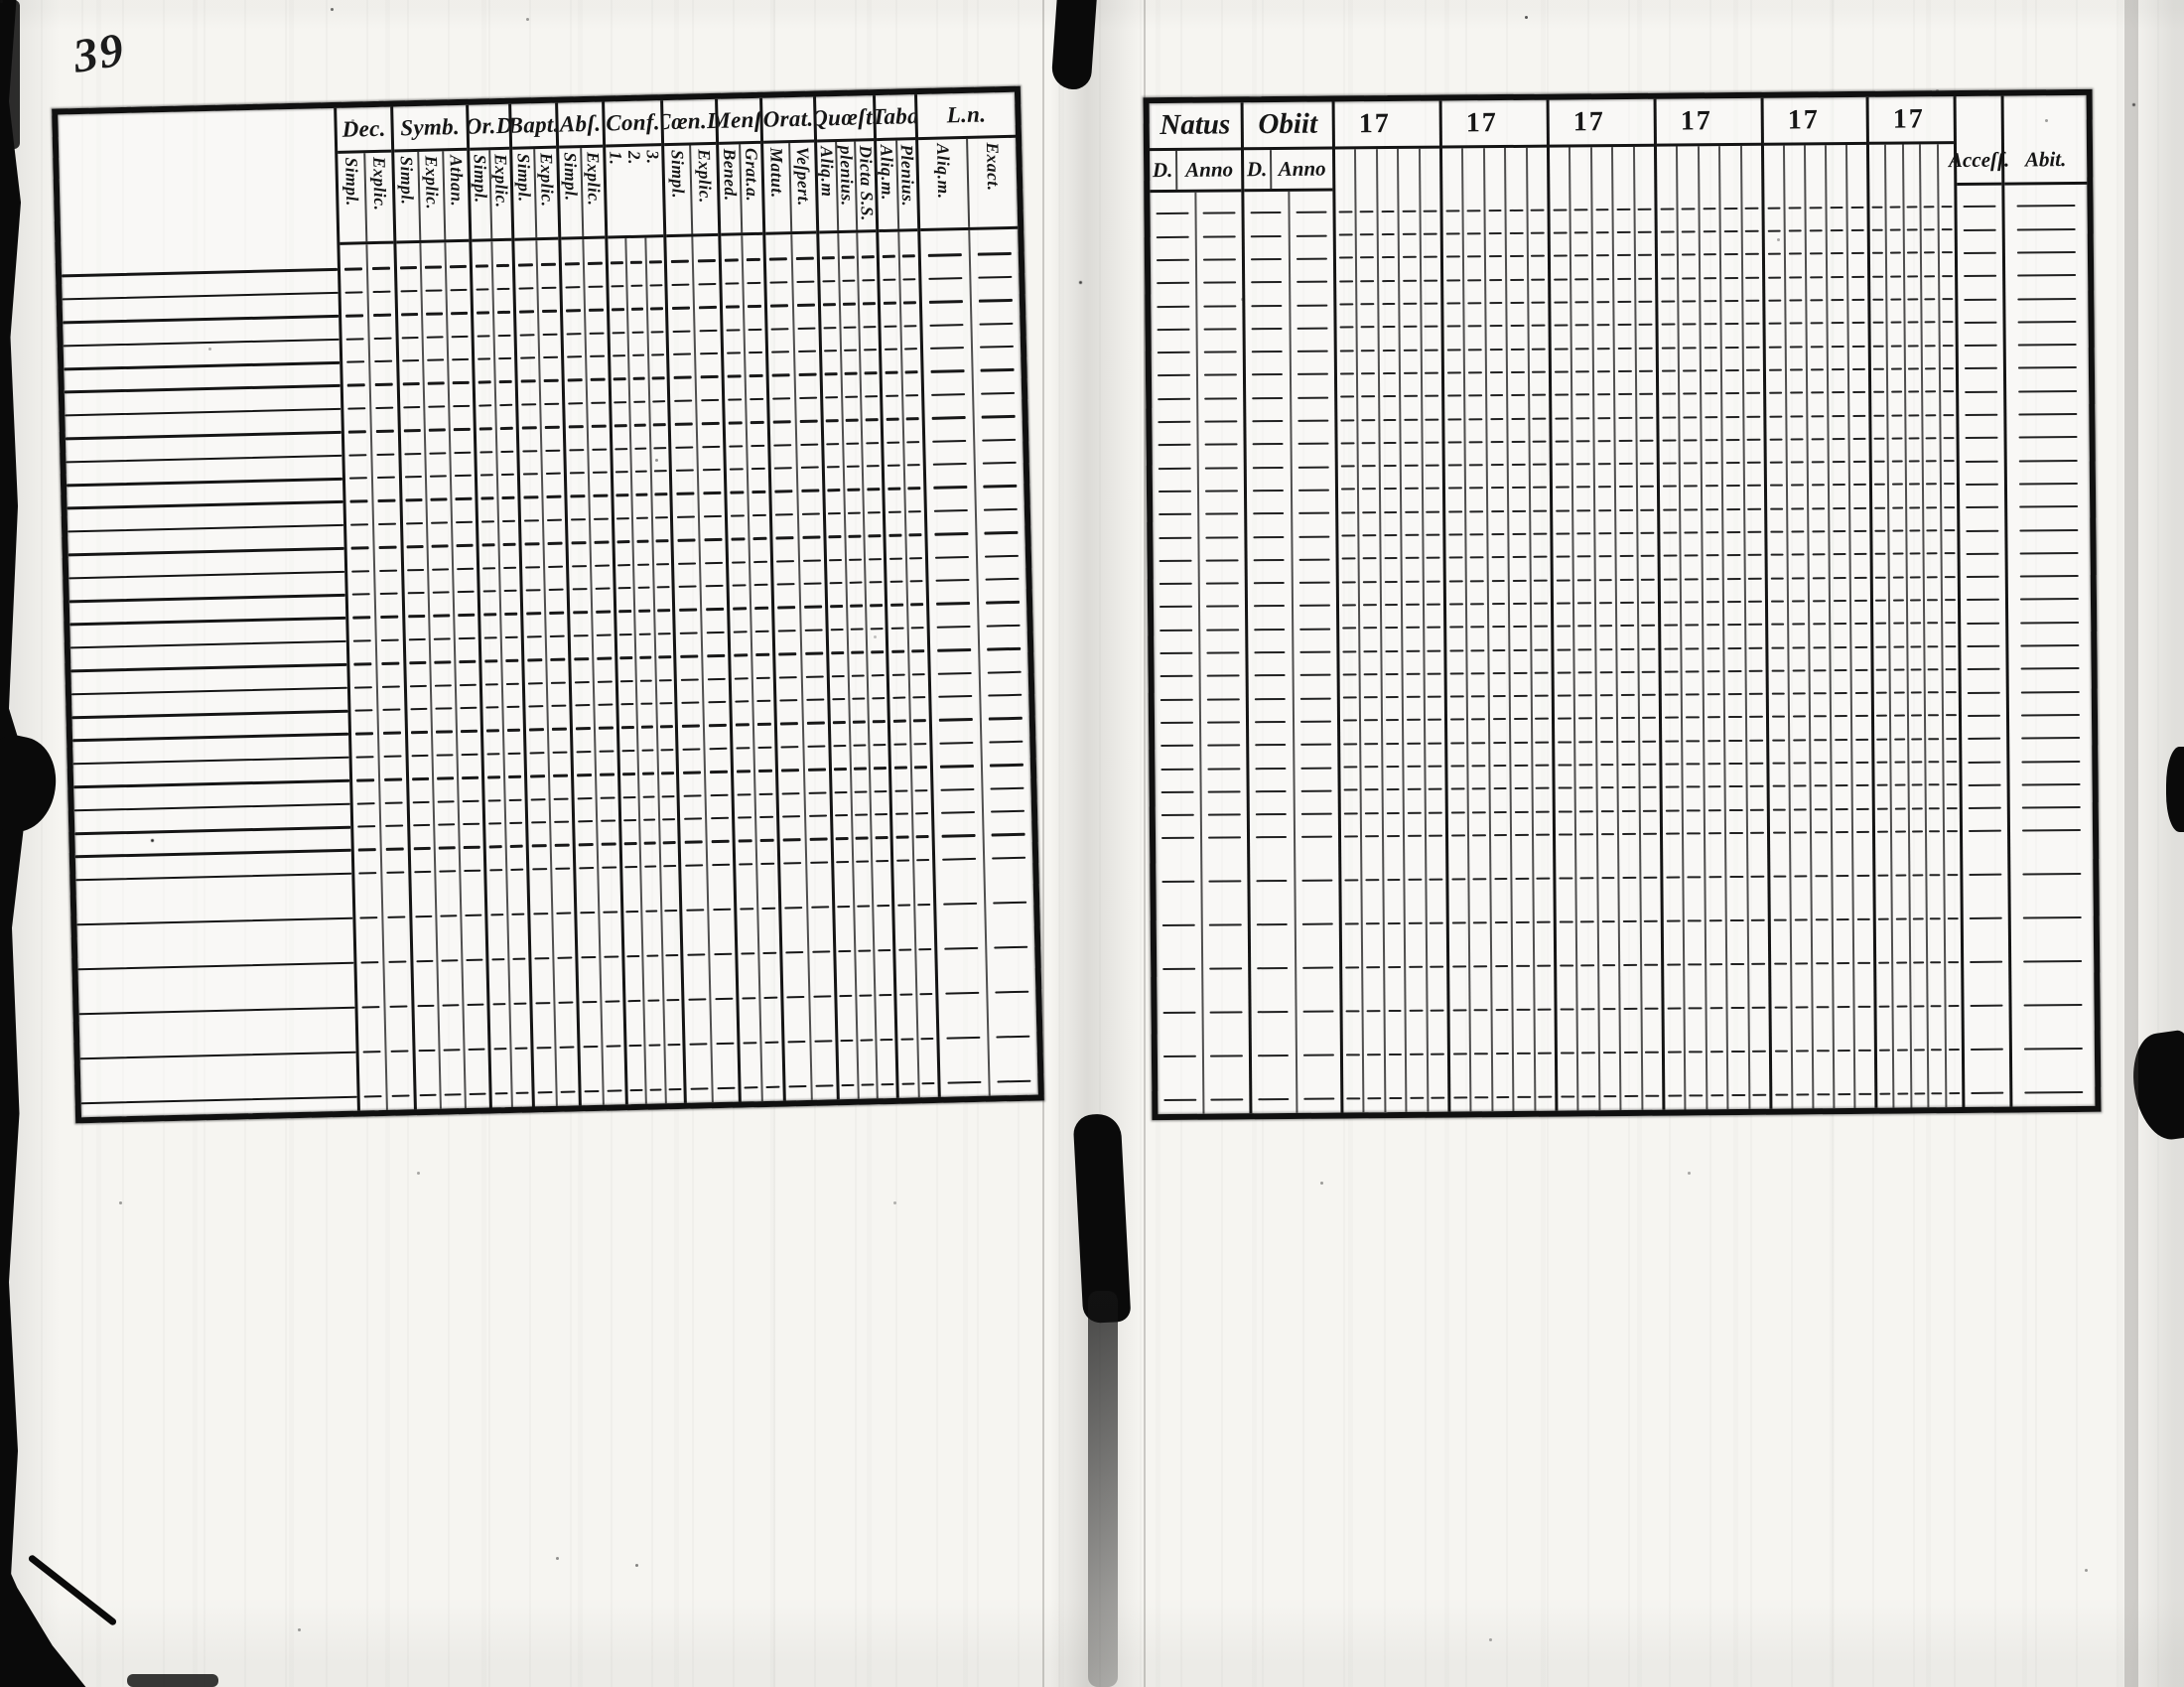  Describe the element at coordinates (2131, 843) in the screenshot. I see `right-edge-streak` at that location.